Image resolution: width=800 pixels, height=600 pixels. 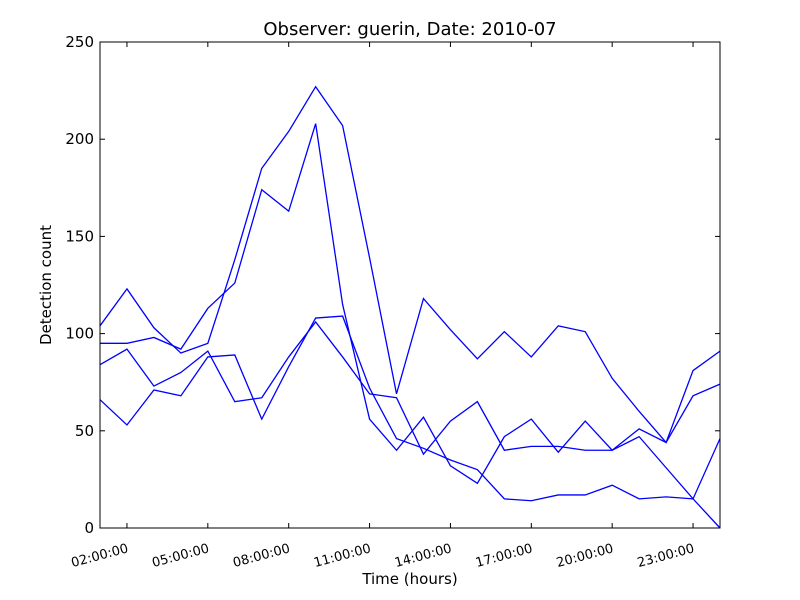 What do you see at coordinates (46, 285) in the screenshot?
I see `y-axis-label: Detection count` at bounding box center [46, 285].